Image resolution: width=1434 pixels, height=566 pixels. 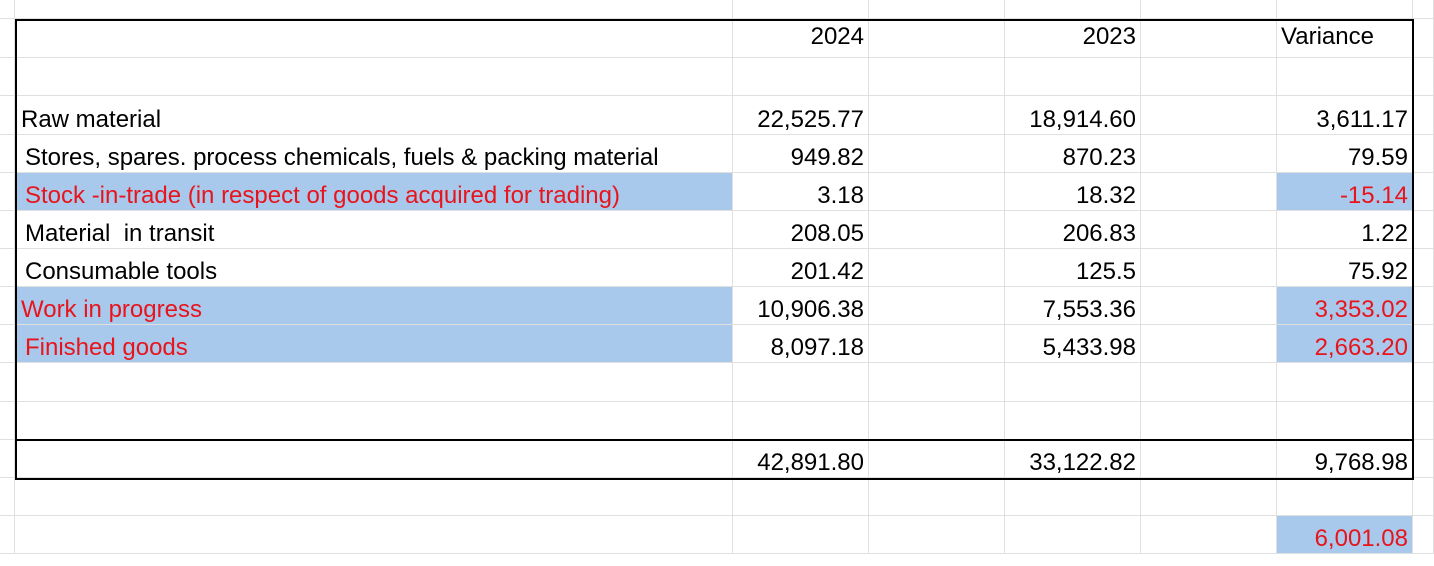 I want to click on row-label-material-in-transit: Material in transit, so click(x=374, y=230).